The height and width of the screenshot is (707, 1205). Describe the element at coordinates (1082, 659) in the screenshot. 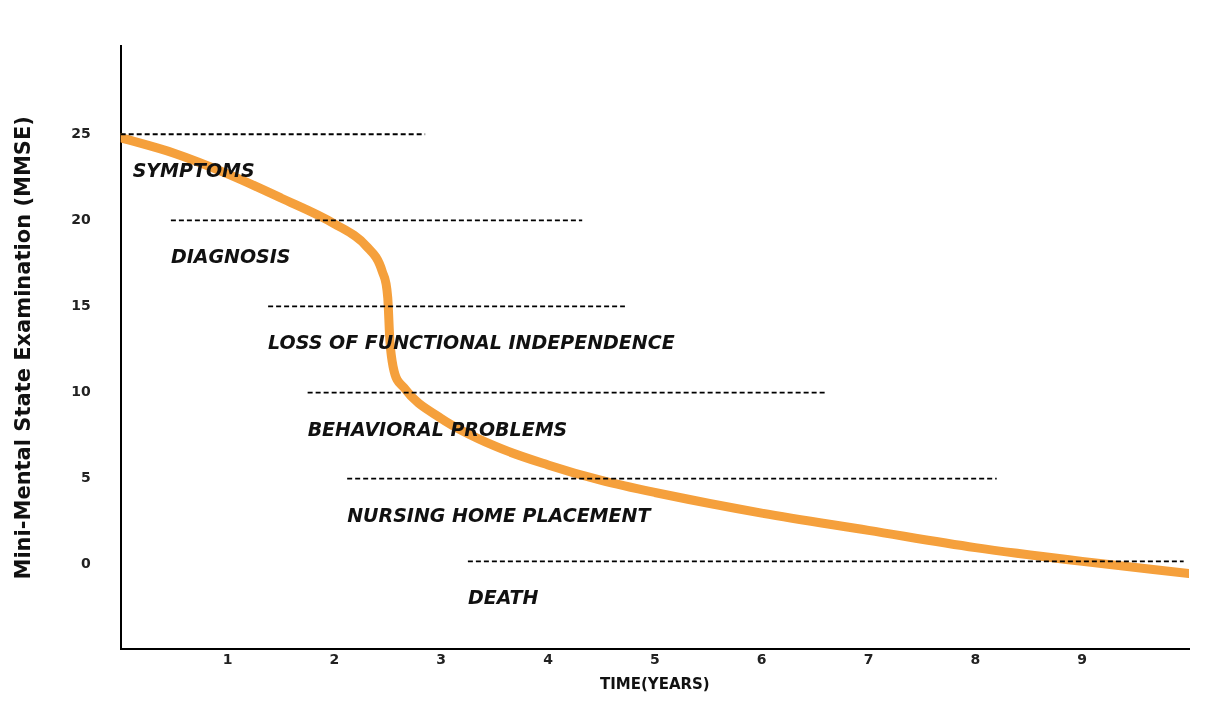

I see `x-tick-label: 9` at that location.